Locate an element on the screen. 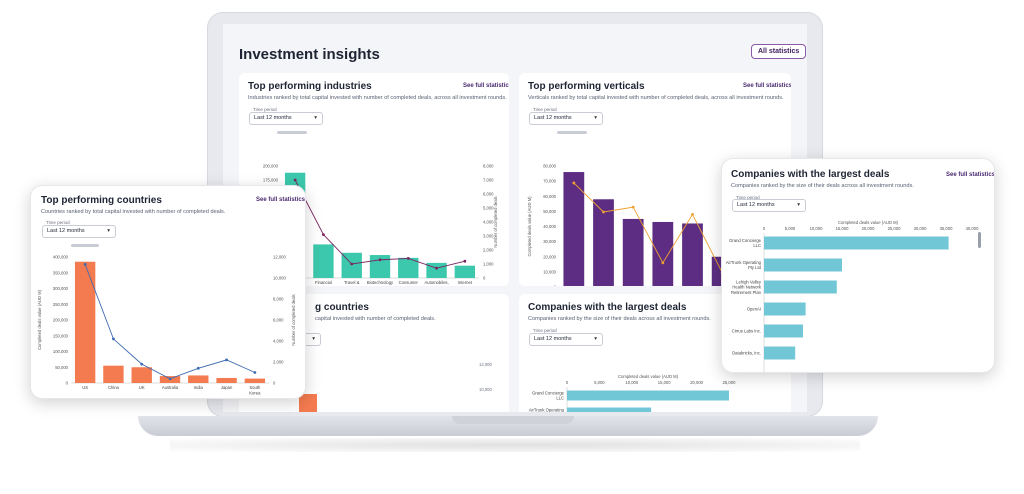  countries-time-select: Last 12 months ▾ is located at coordinates (79, 231).